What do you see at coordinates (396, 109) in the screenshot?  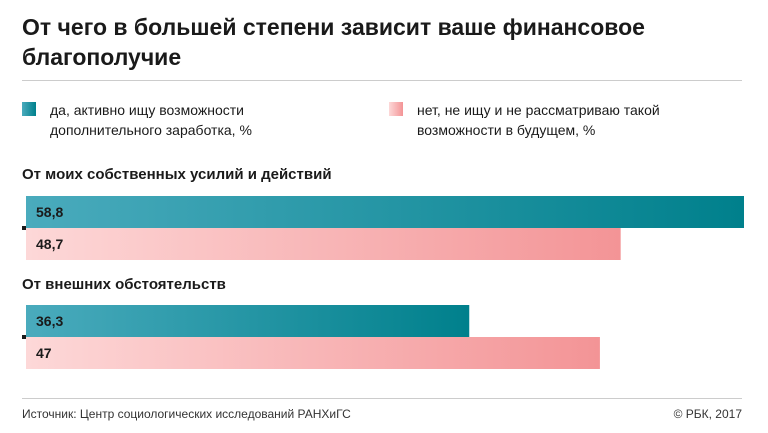 I see `legend-swatch-no` at bounding box center [396, 109].